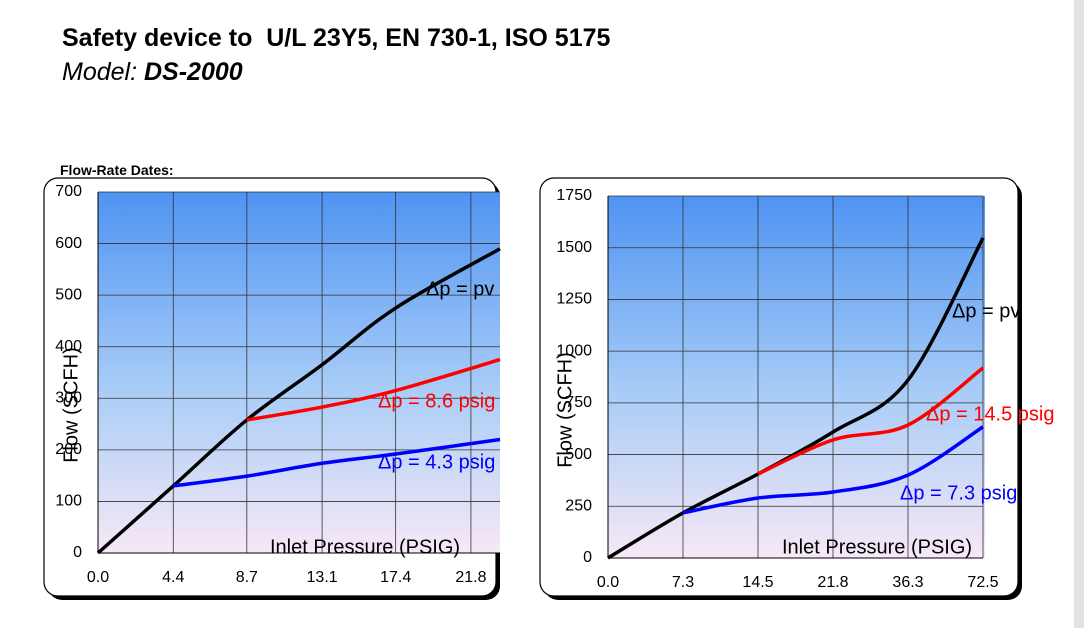 The width and height of the screenshot is (1084, 628). What do you see at coordinates (574, 299) in the screenshot?
I see `y-tick-label: 1250` at bounding box center [574, 299].